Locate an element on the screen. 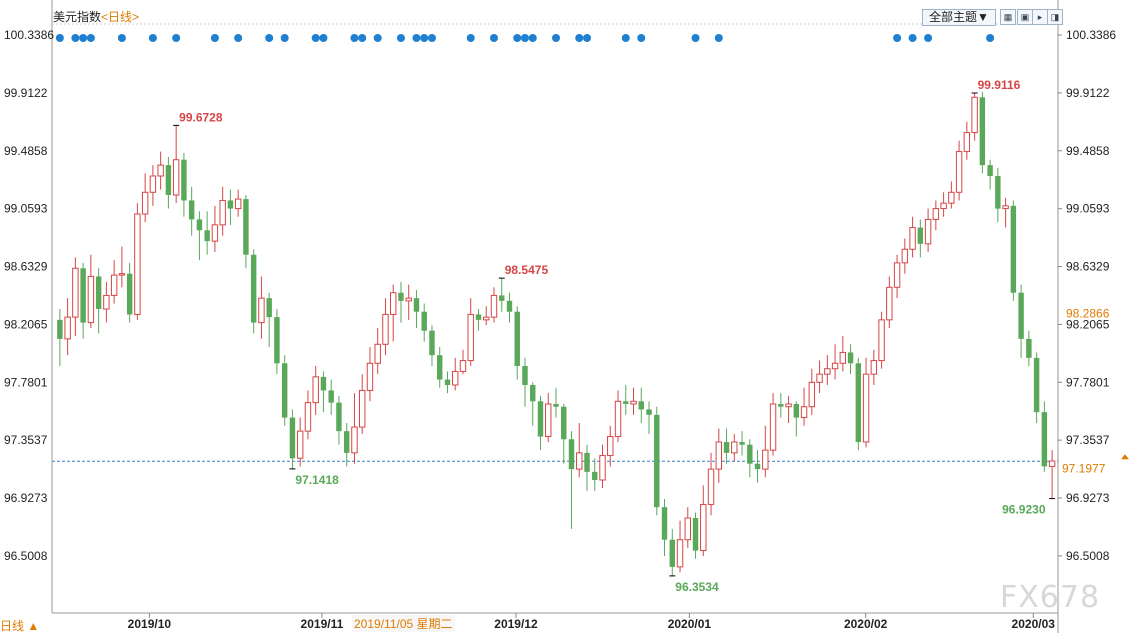 The image size is (1130, 634). y-tick-label-left: 99.0593 is located at coordinates (26, 209).